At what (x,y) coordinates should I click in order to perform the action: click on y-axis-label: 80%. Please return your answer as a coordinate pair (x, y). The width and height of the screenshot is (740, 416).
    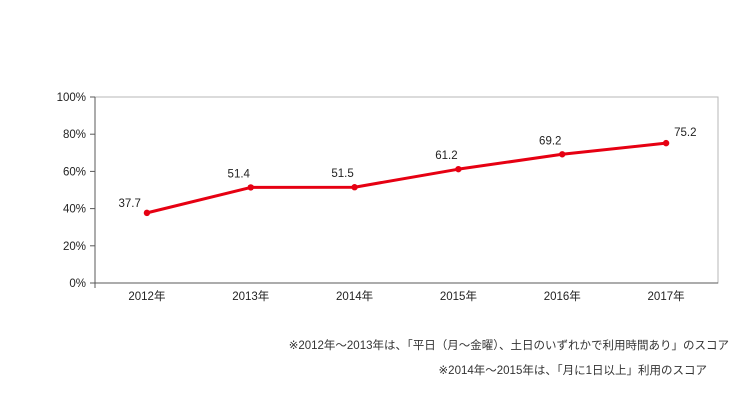
    Looking at the image, I should click on (74, 135).